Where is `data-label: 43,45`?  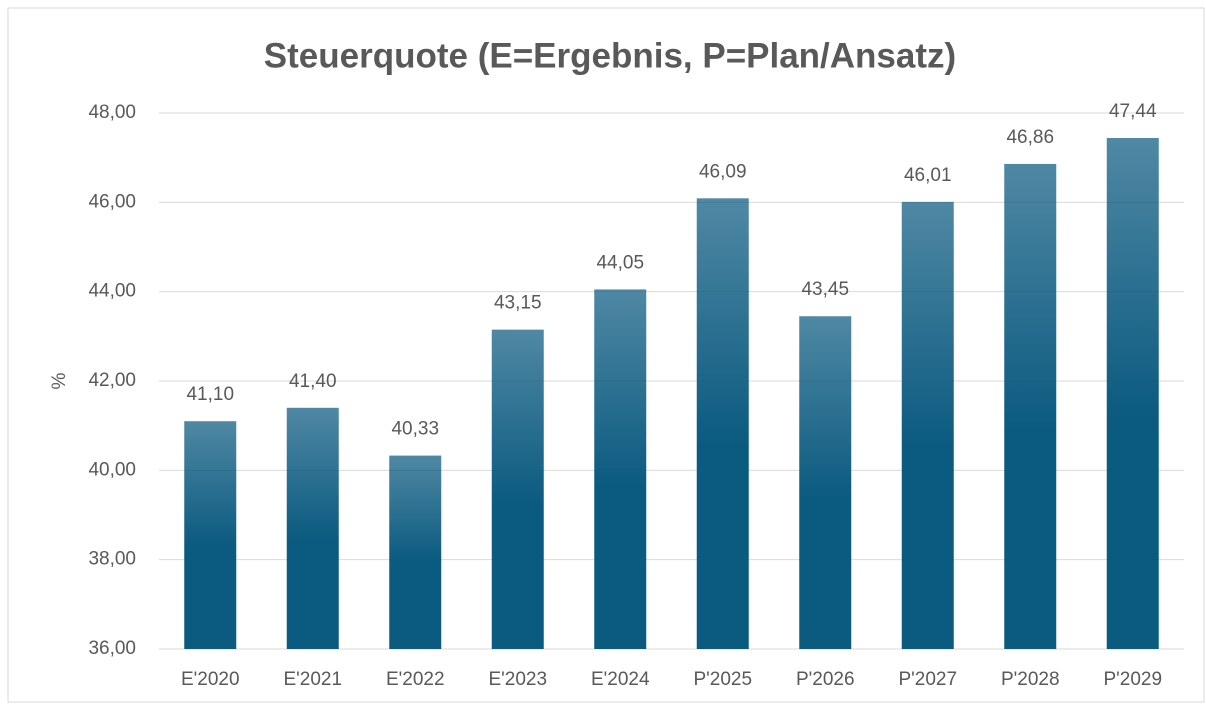 data-label: 43,45 is located at coordinates (825, 289).